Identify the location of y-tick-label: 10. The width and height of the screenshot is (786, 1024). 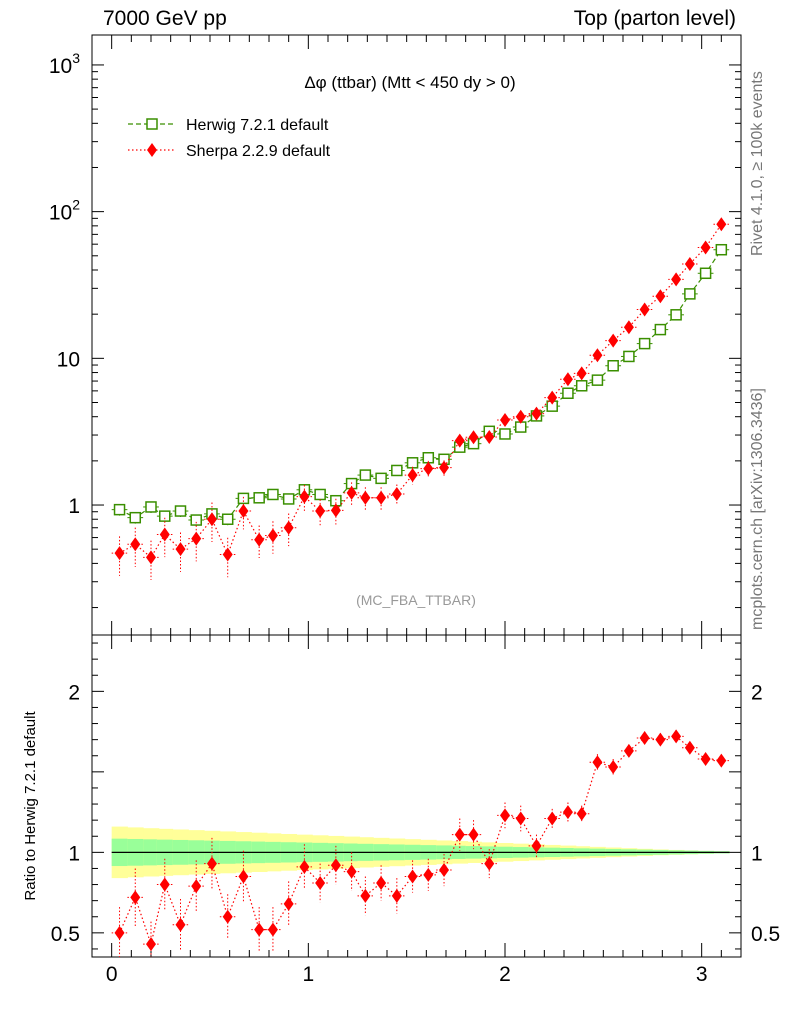
(68, 359).